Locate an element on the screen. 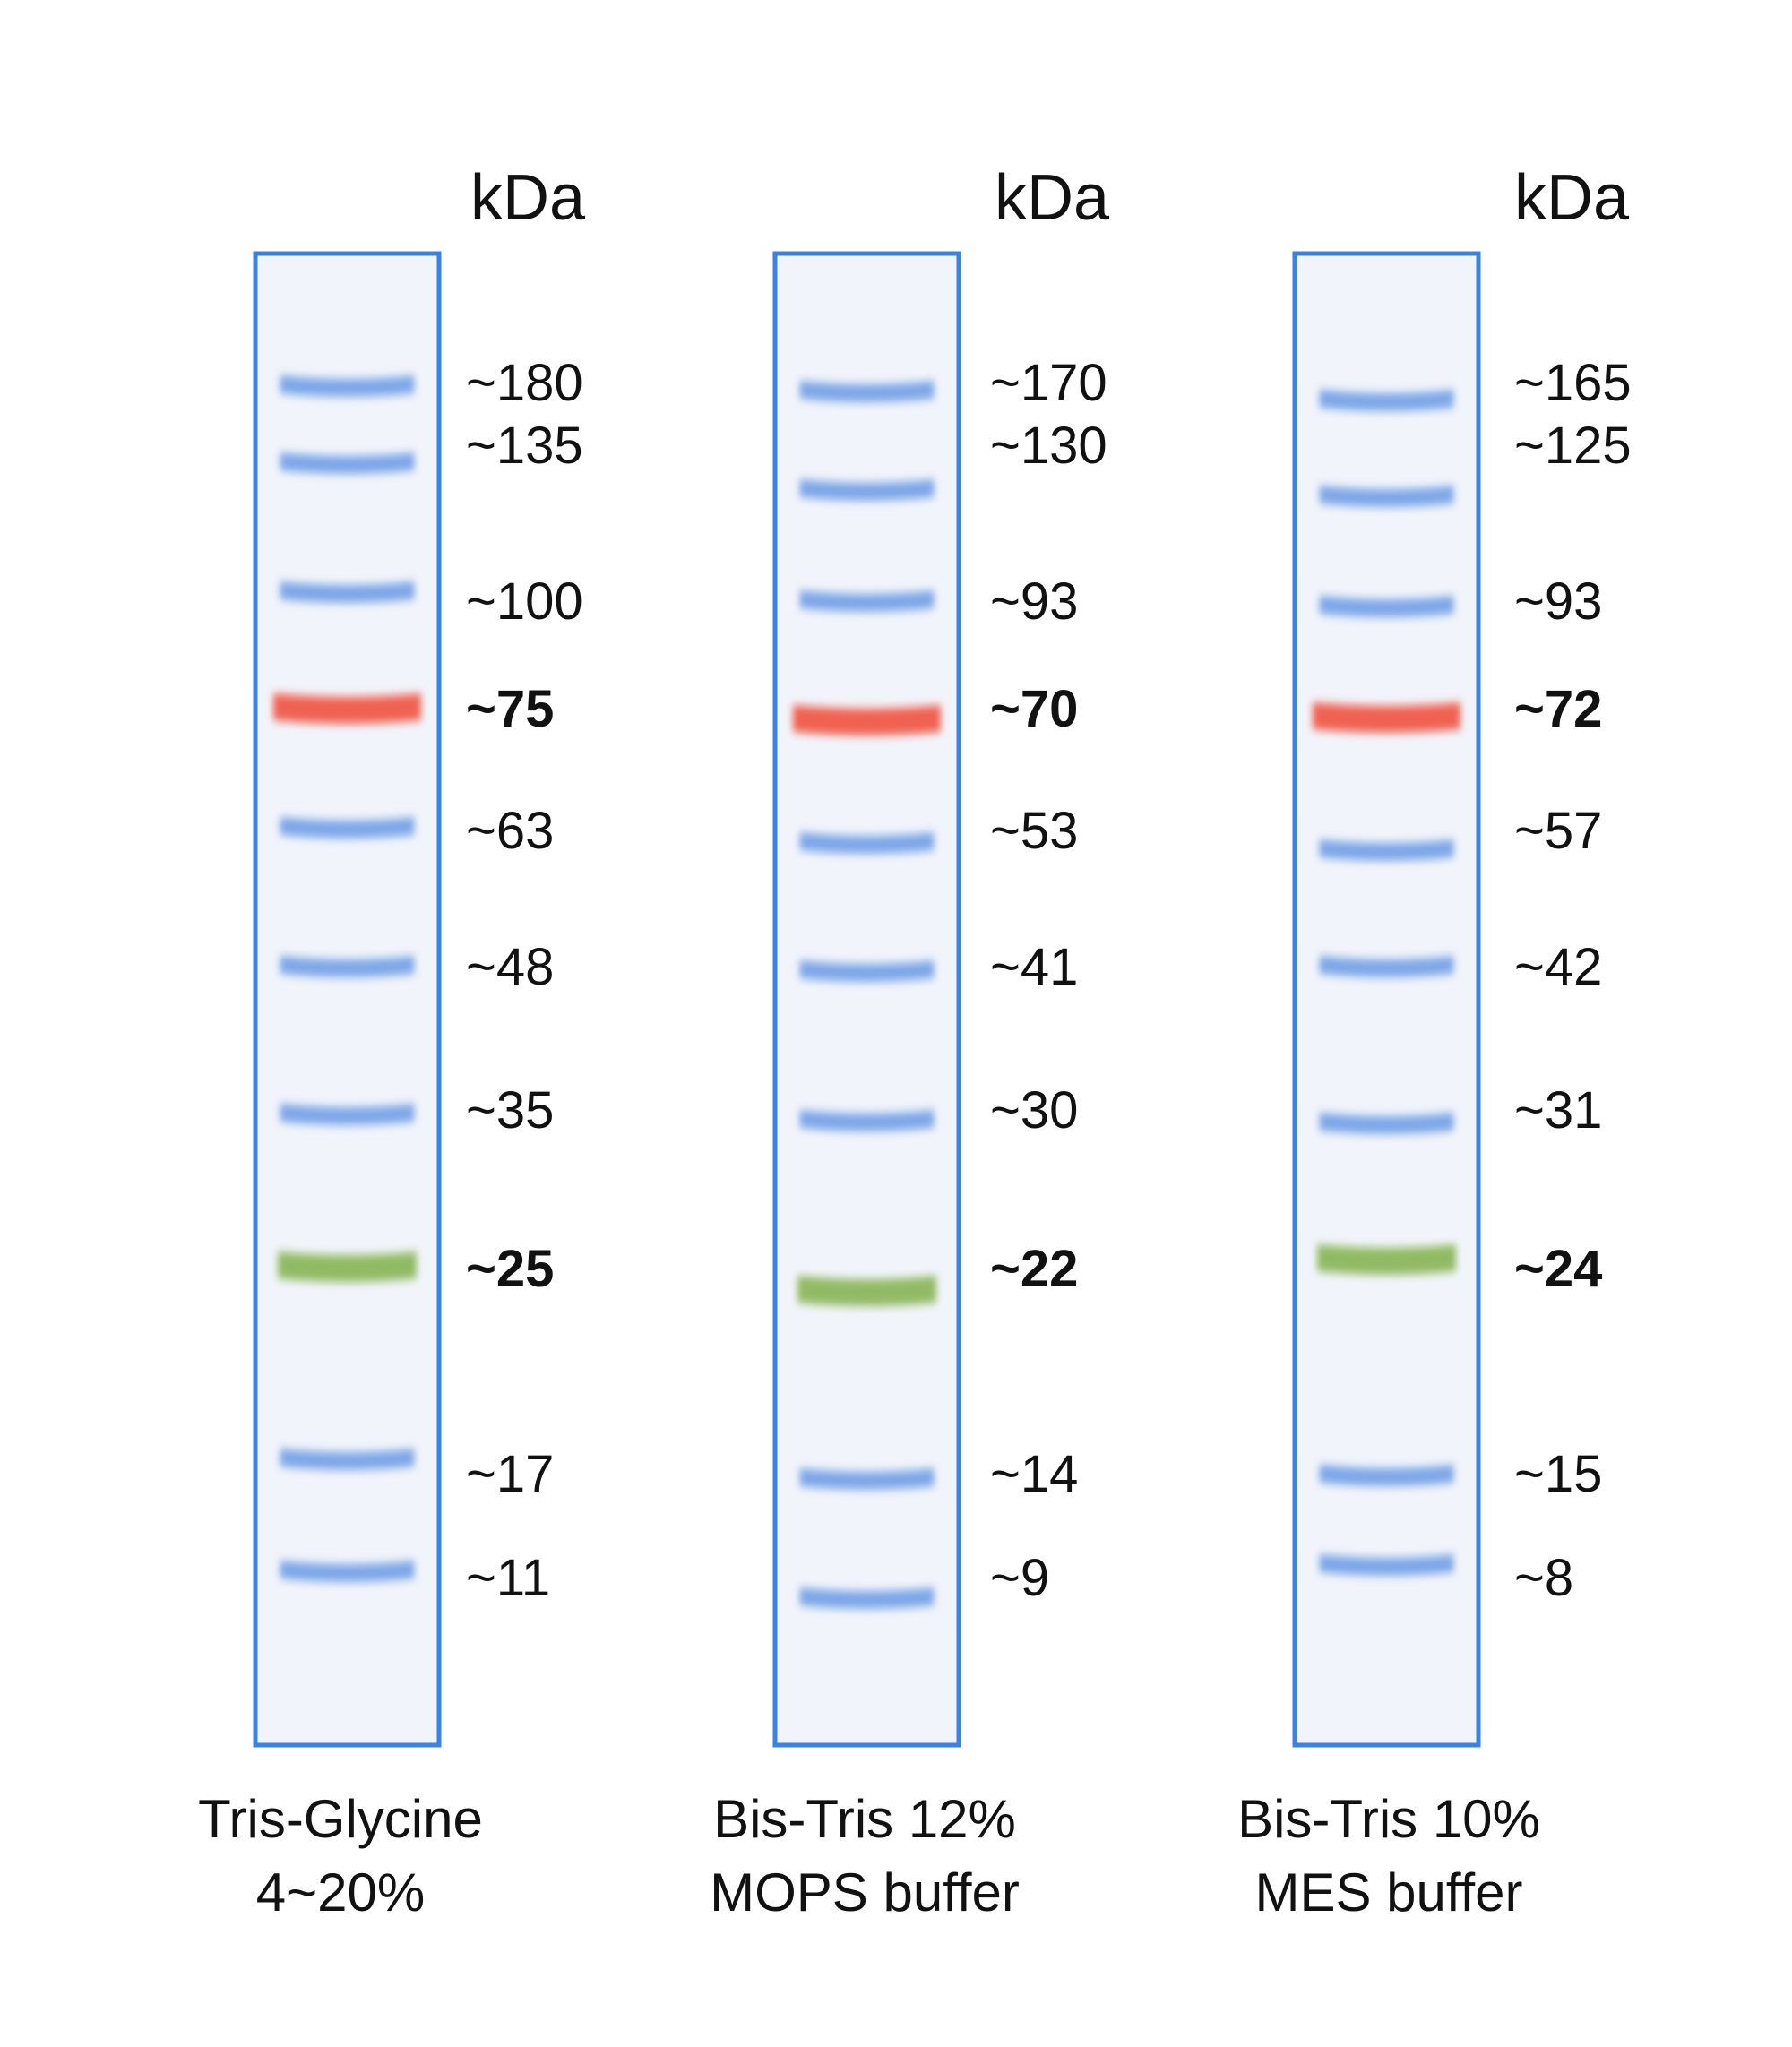 Image resolution: width=1792 pixels, height=2047 pixels. lane-caption-line-2: 4~20% is located at coordinates (340, 1892).